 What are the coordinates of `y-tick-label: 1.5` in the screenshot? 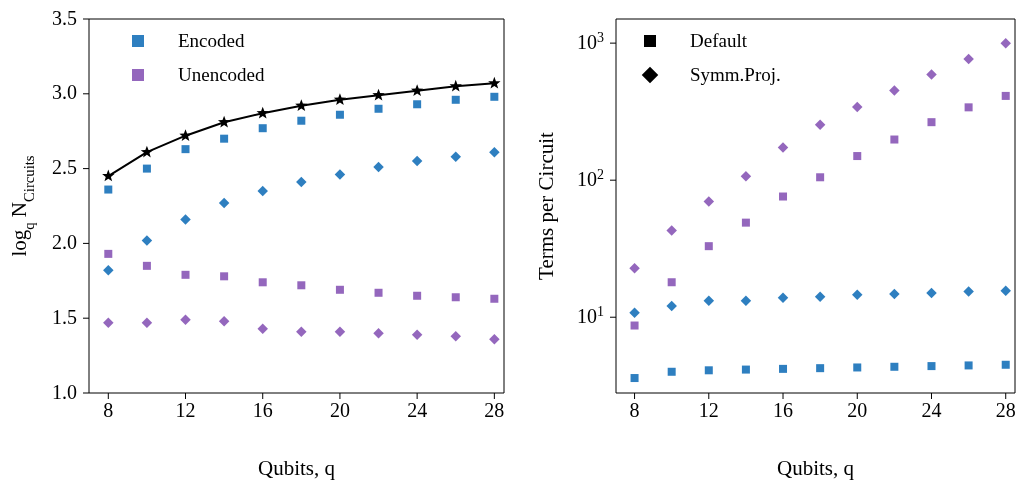 It's located at (64, 316).